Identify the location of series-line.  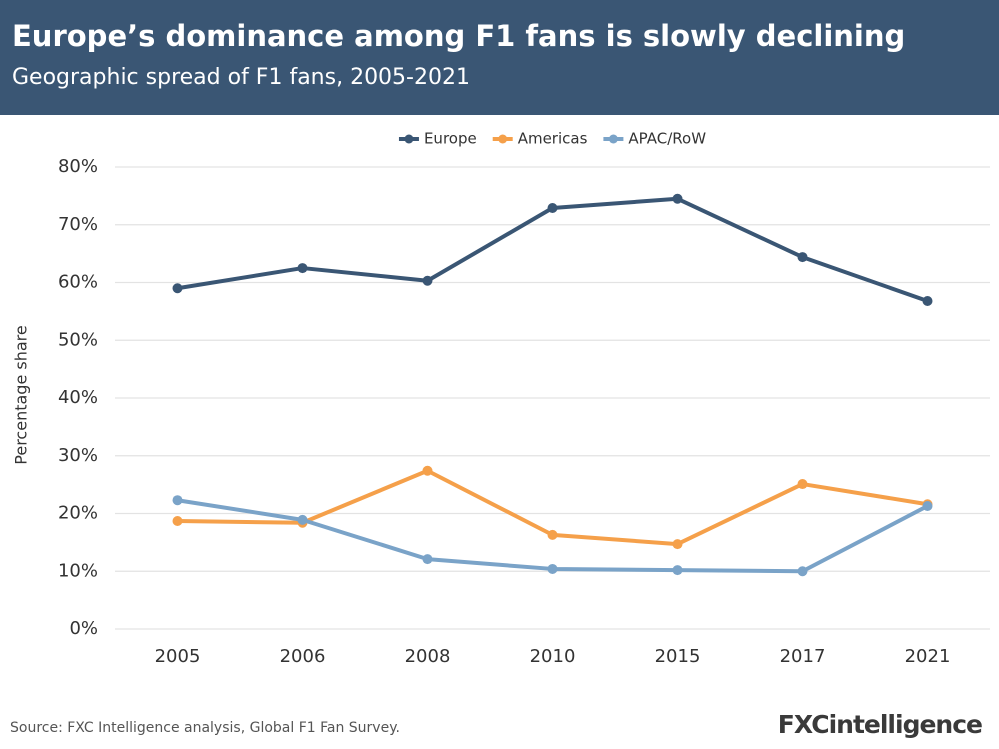
(553, 249).